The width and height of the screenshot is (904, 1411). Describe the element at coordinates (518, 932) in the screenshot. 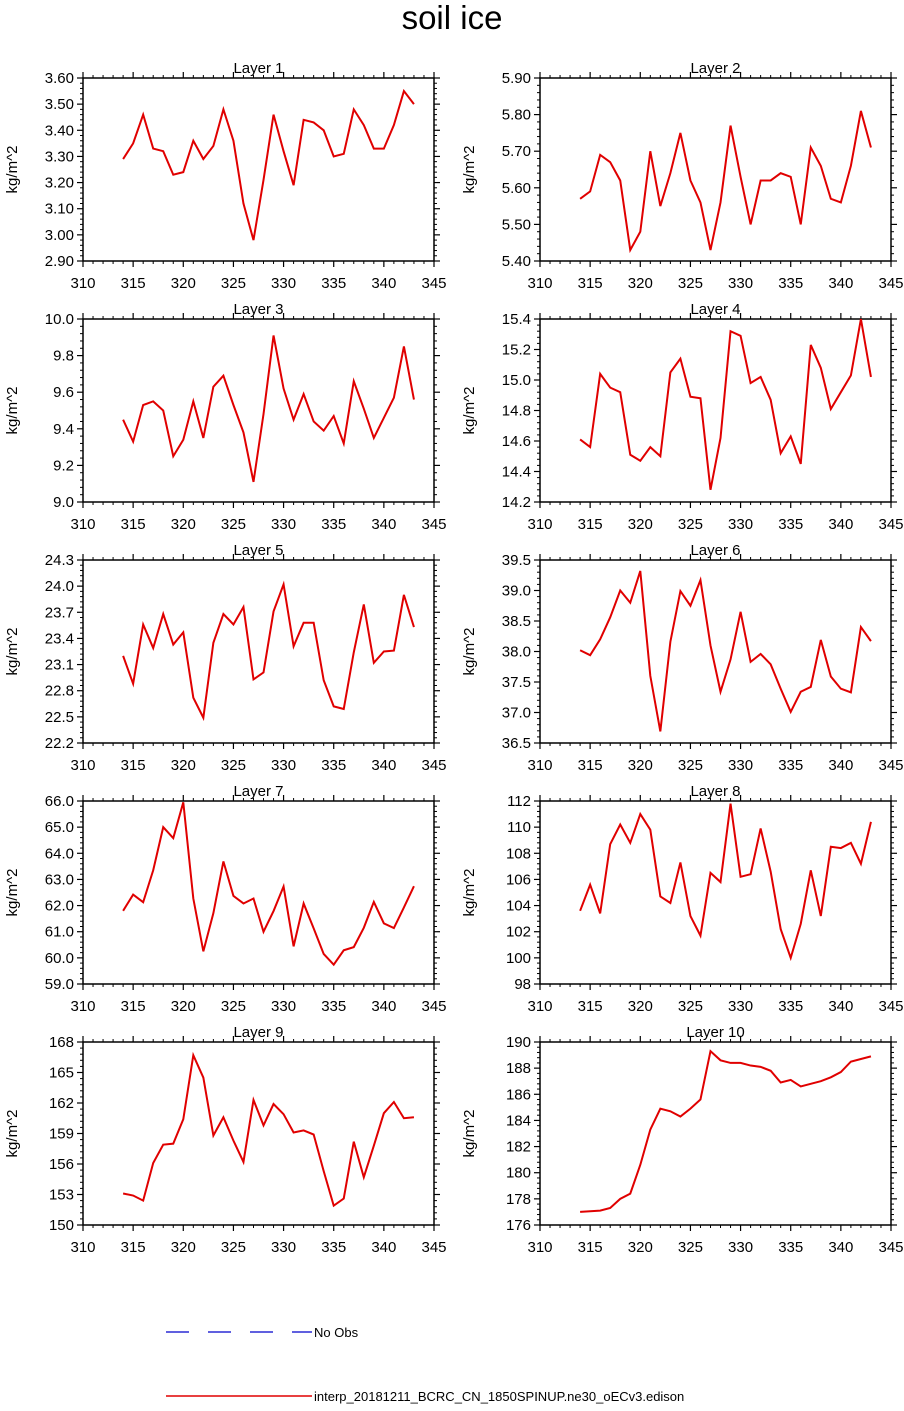

I see `y-tick-label: 102` at that location.